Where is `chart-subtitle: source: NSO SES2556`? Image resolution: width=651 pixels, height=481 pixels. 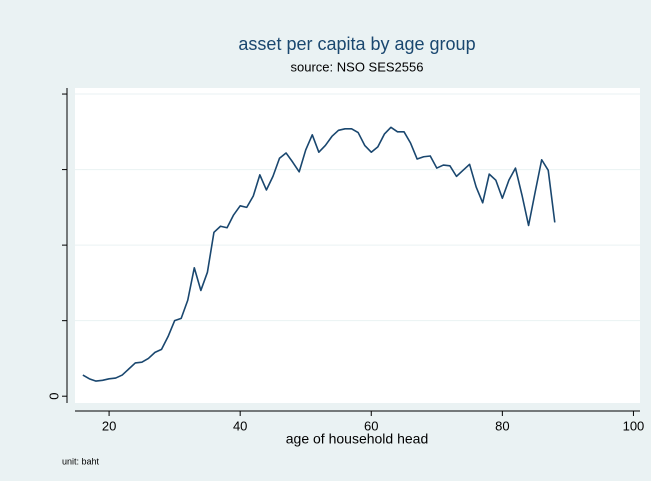
chart-subtitle: source: NSO SES2556 is located at coordinates (357, 66).